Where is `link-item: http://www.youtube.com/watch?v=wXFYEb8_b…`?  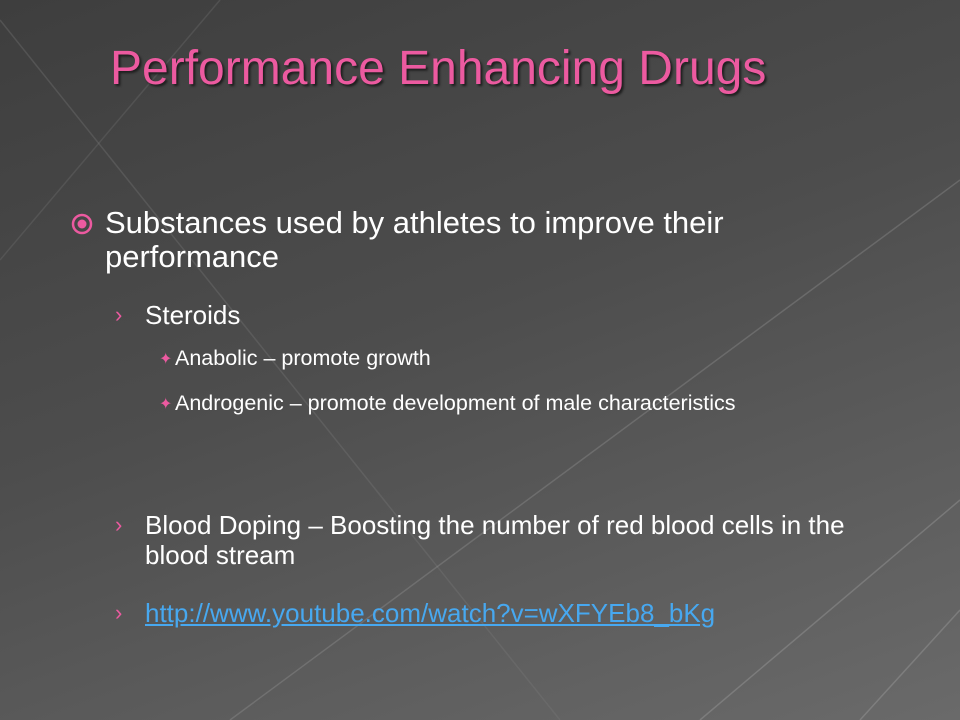 link-item: http://www.youtube.com/watch?v=wXFYEb8_b… is located at coordinates (525, 613).